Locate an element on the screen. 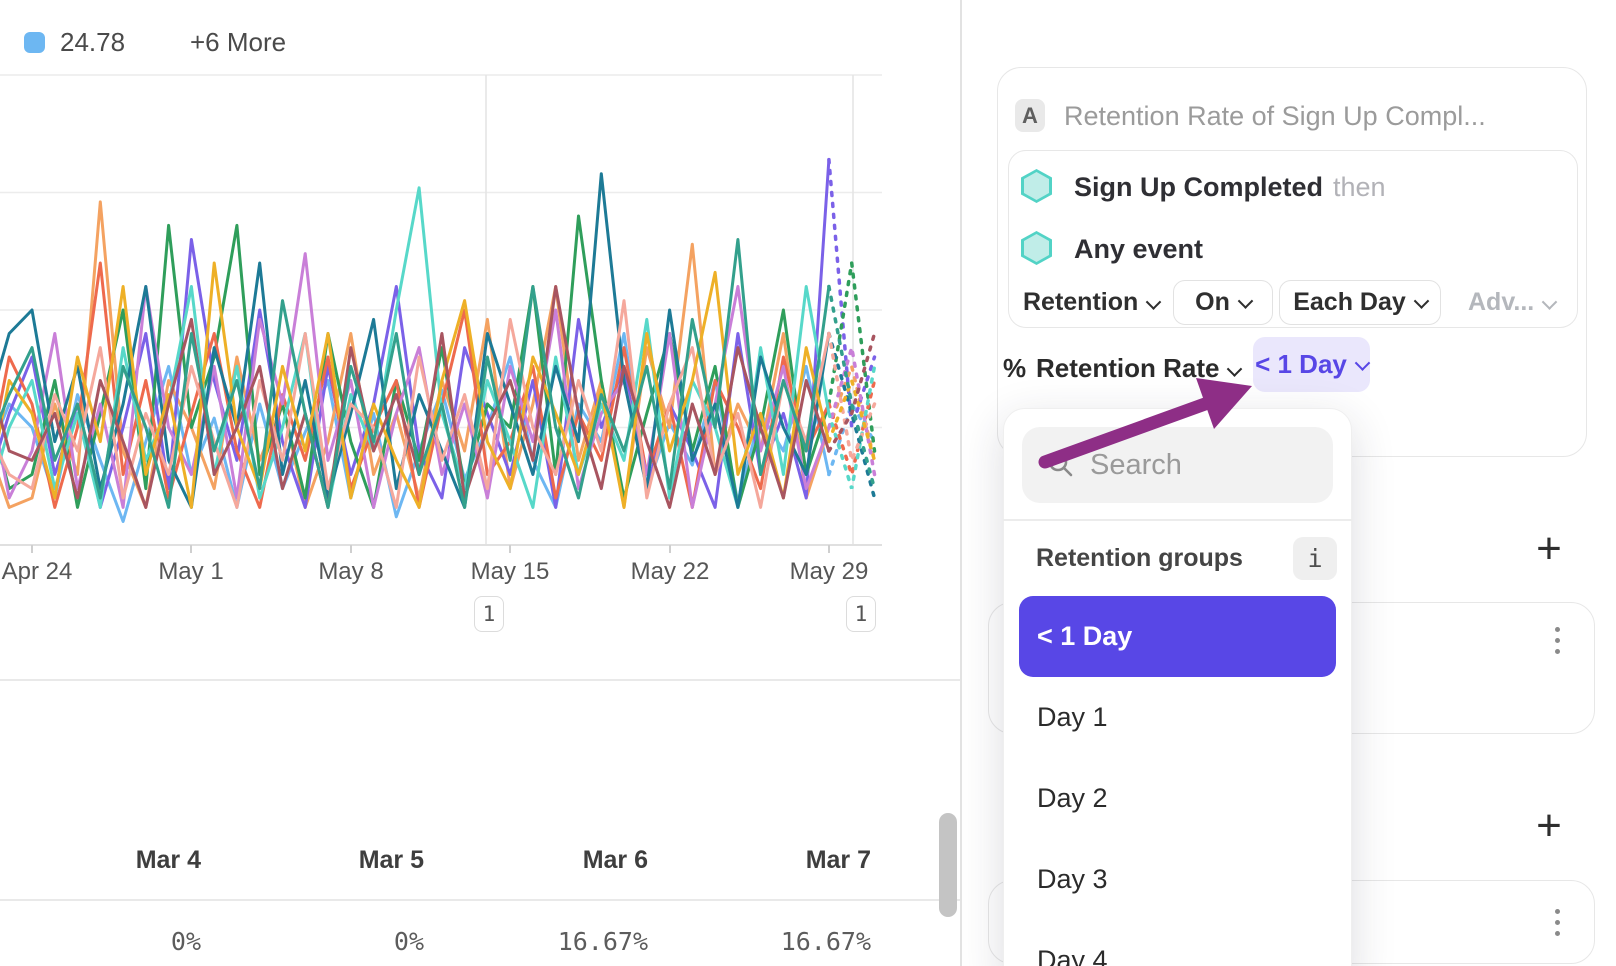 The height and width of the screenshot is (966, 1616). search-field is located at coordinates (1177, 465).